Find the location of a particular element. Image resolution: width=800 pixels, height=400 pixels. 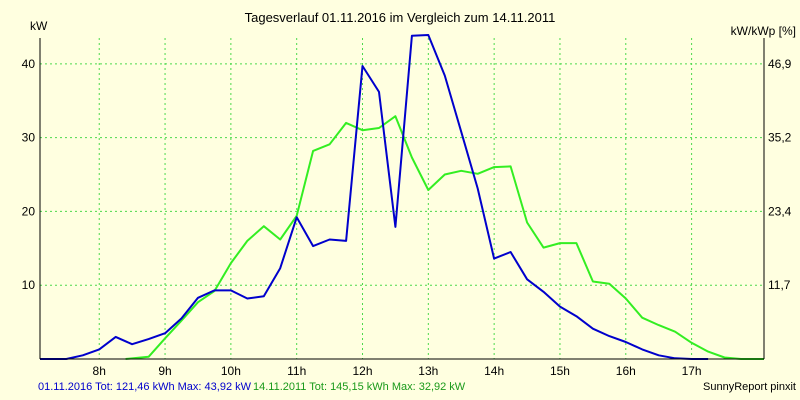

x-tick-label: 14h is located at coordinates (494, 371).